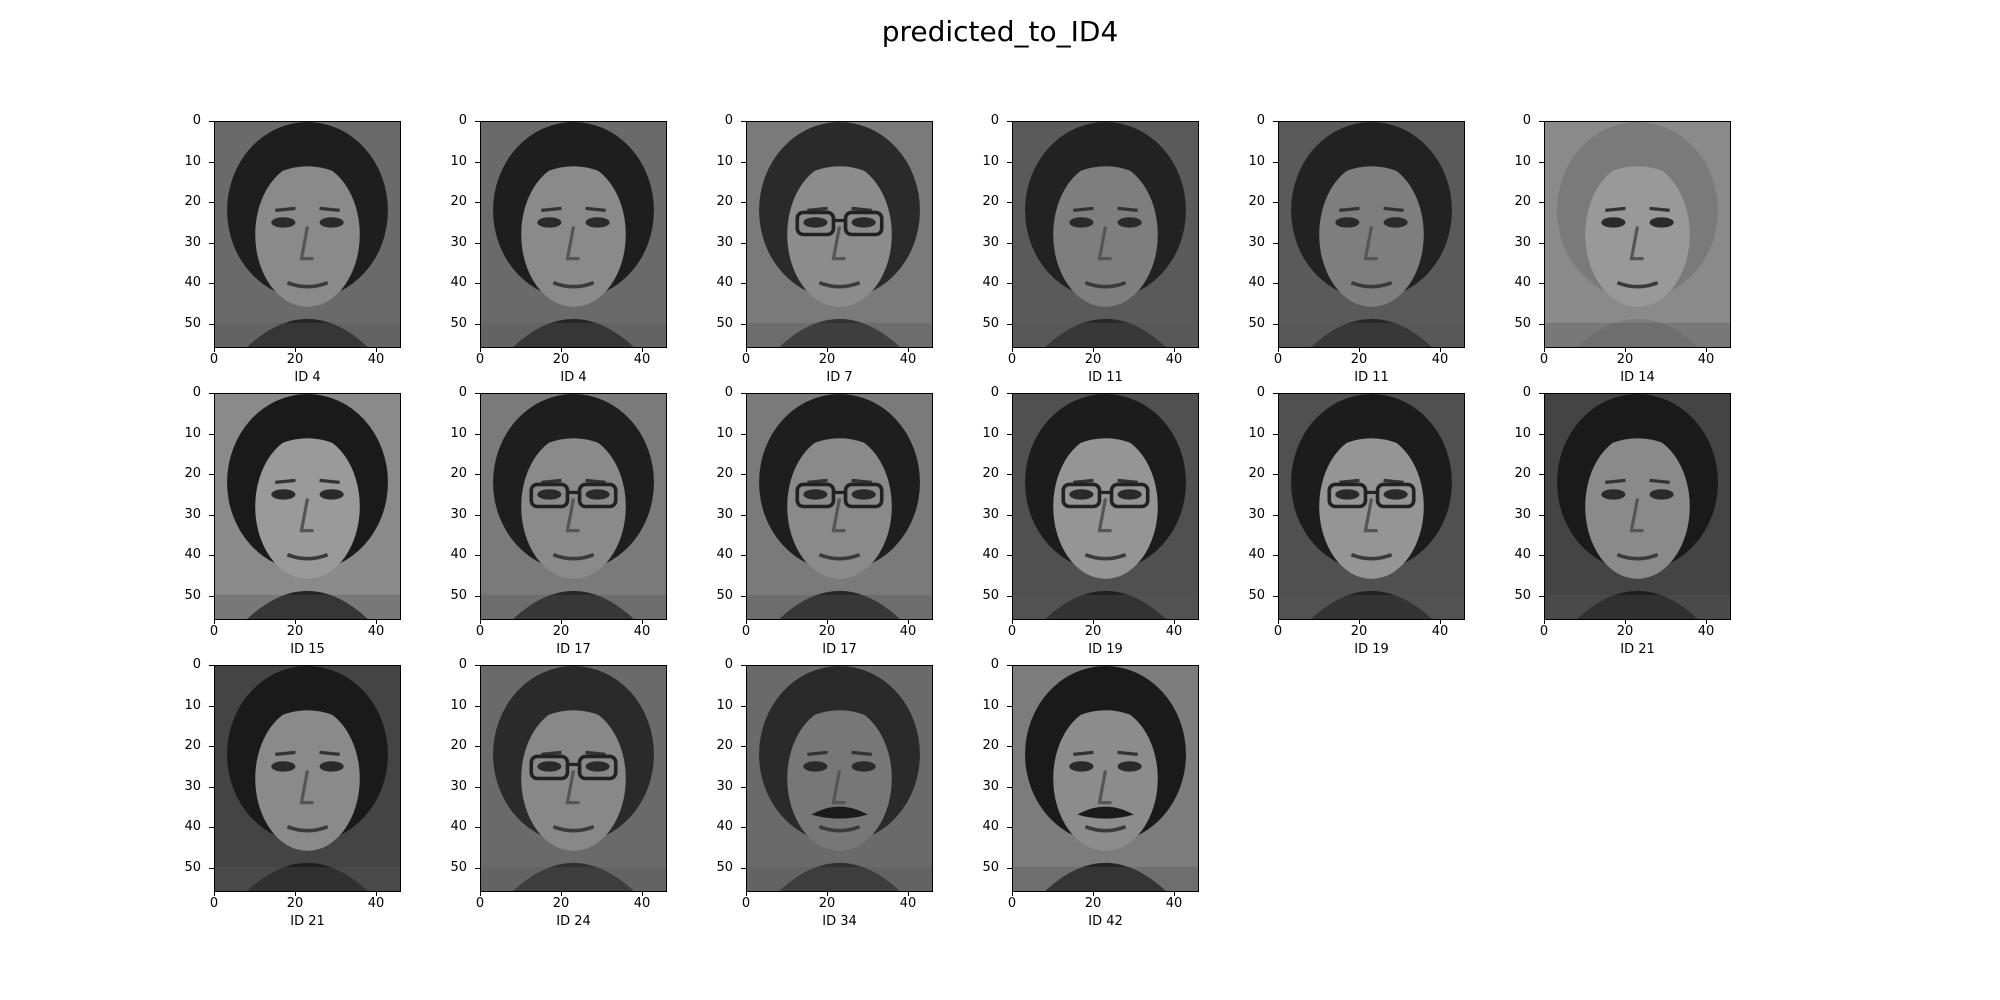 This screenshot has width=2000, height=1000. I want to click on figure-title: predicted_to_ID4, so click(1000, 31).